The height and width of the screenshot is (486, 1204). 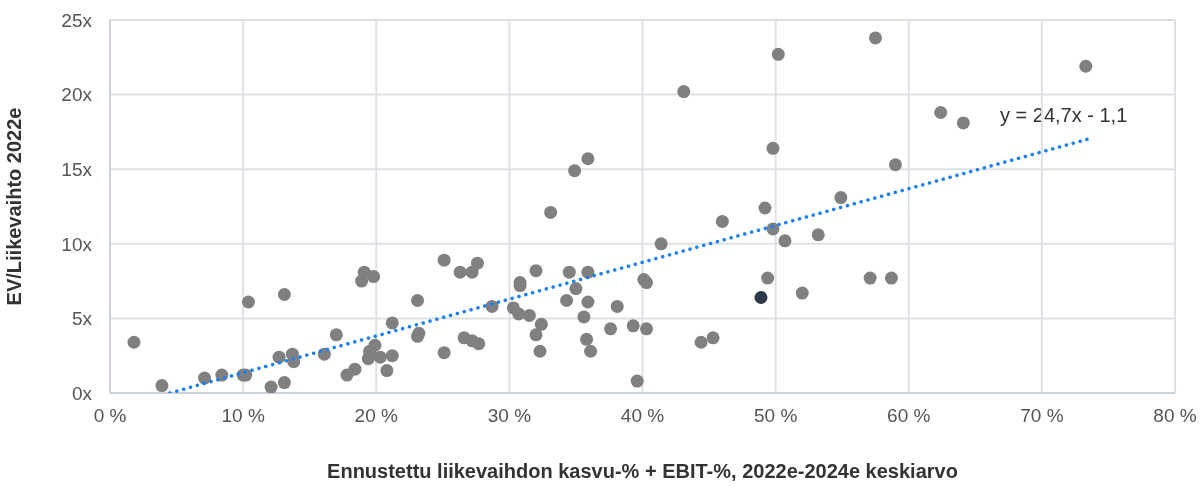 What do you see at coordinates (1042, 416) in the screenshot?
I see `x-tick-label: 70 %` at bounding box center [1042, 416].